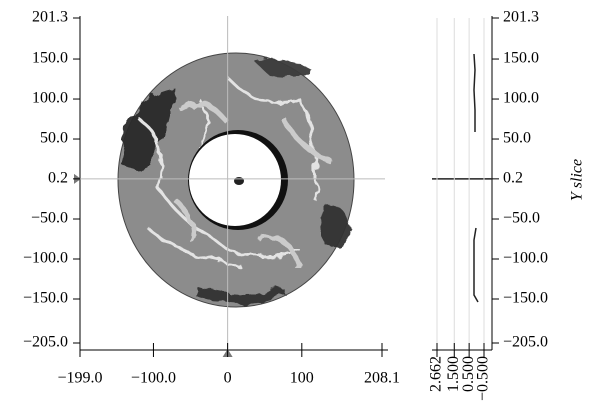 The height and width of the screenshot is (408, 589). Describe the element at coordinates (45, 298) in the screenshot. I see `y-tick-label: −150.0` at that location.